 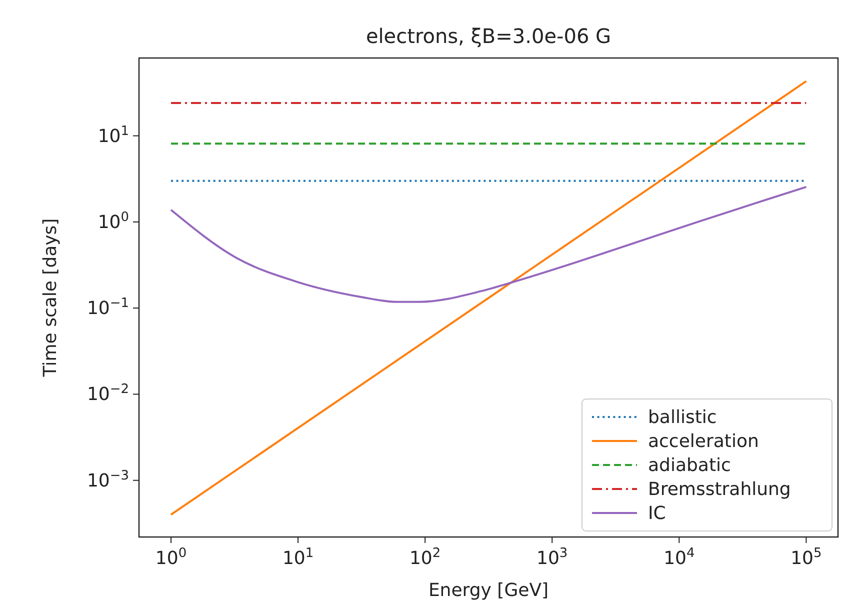 I want to click on y-tick-label: 10$^{1}$, so click(x=113, y=135).